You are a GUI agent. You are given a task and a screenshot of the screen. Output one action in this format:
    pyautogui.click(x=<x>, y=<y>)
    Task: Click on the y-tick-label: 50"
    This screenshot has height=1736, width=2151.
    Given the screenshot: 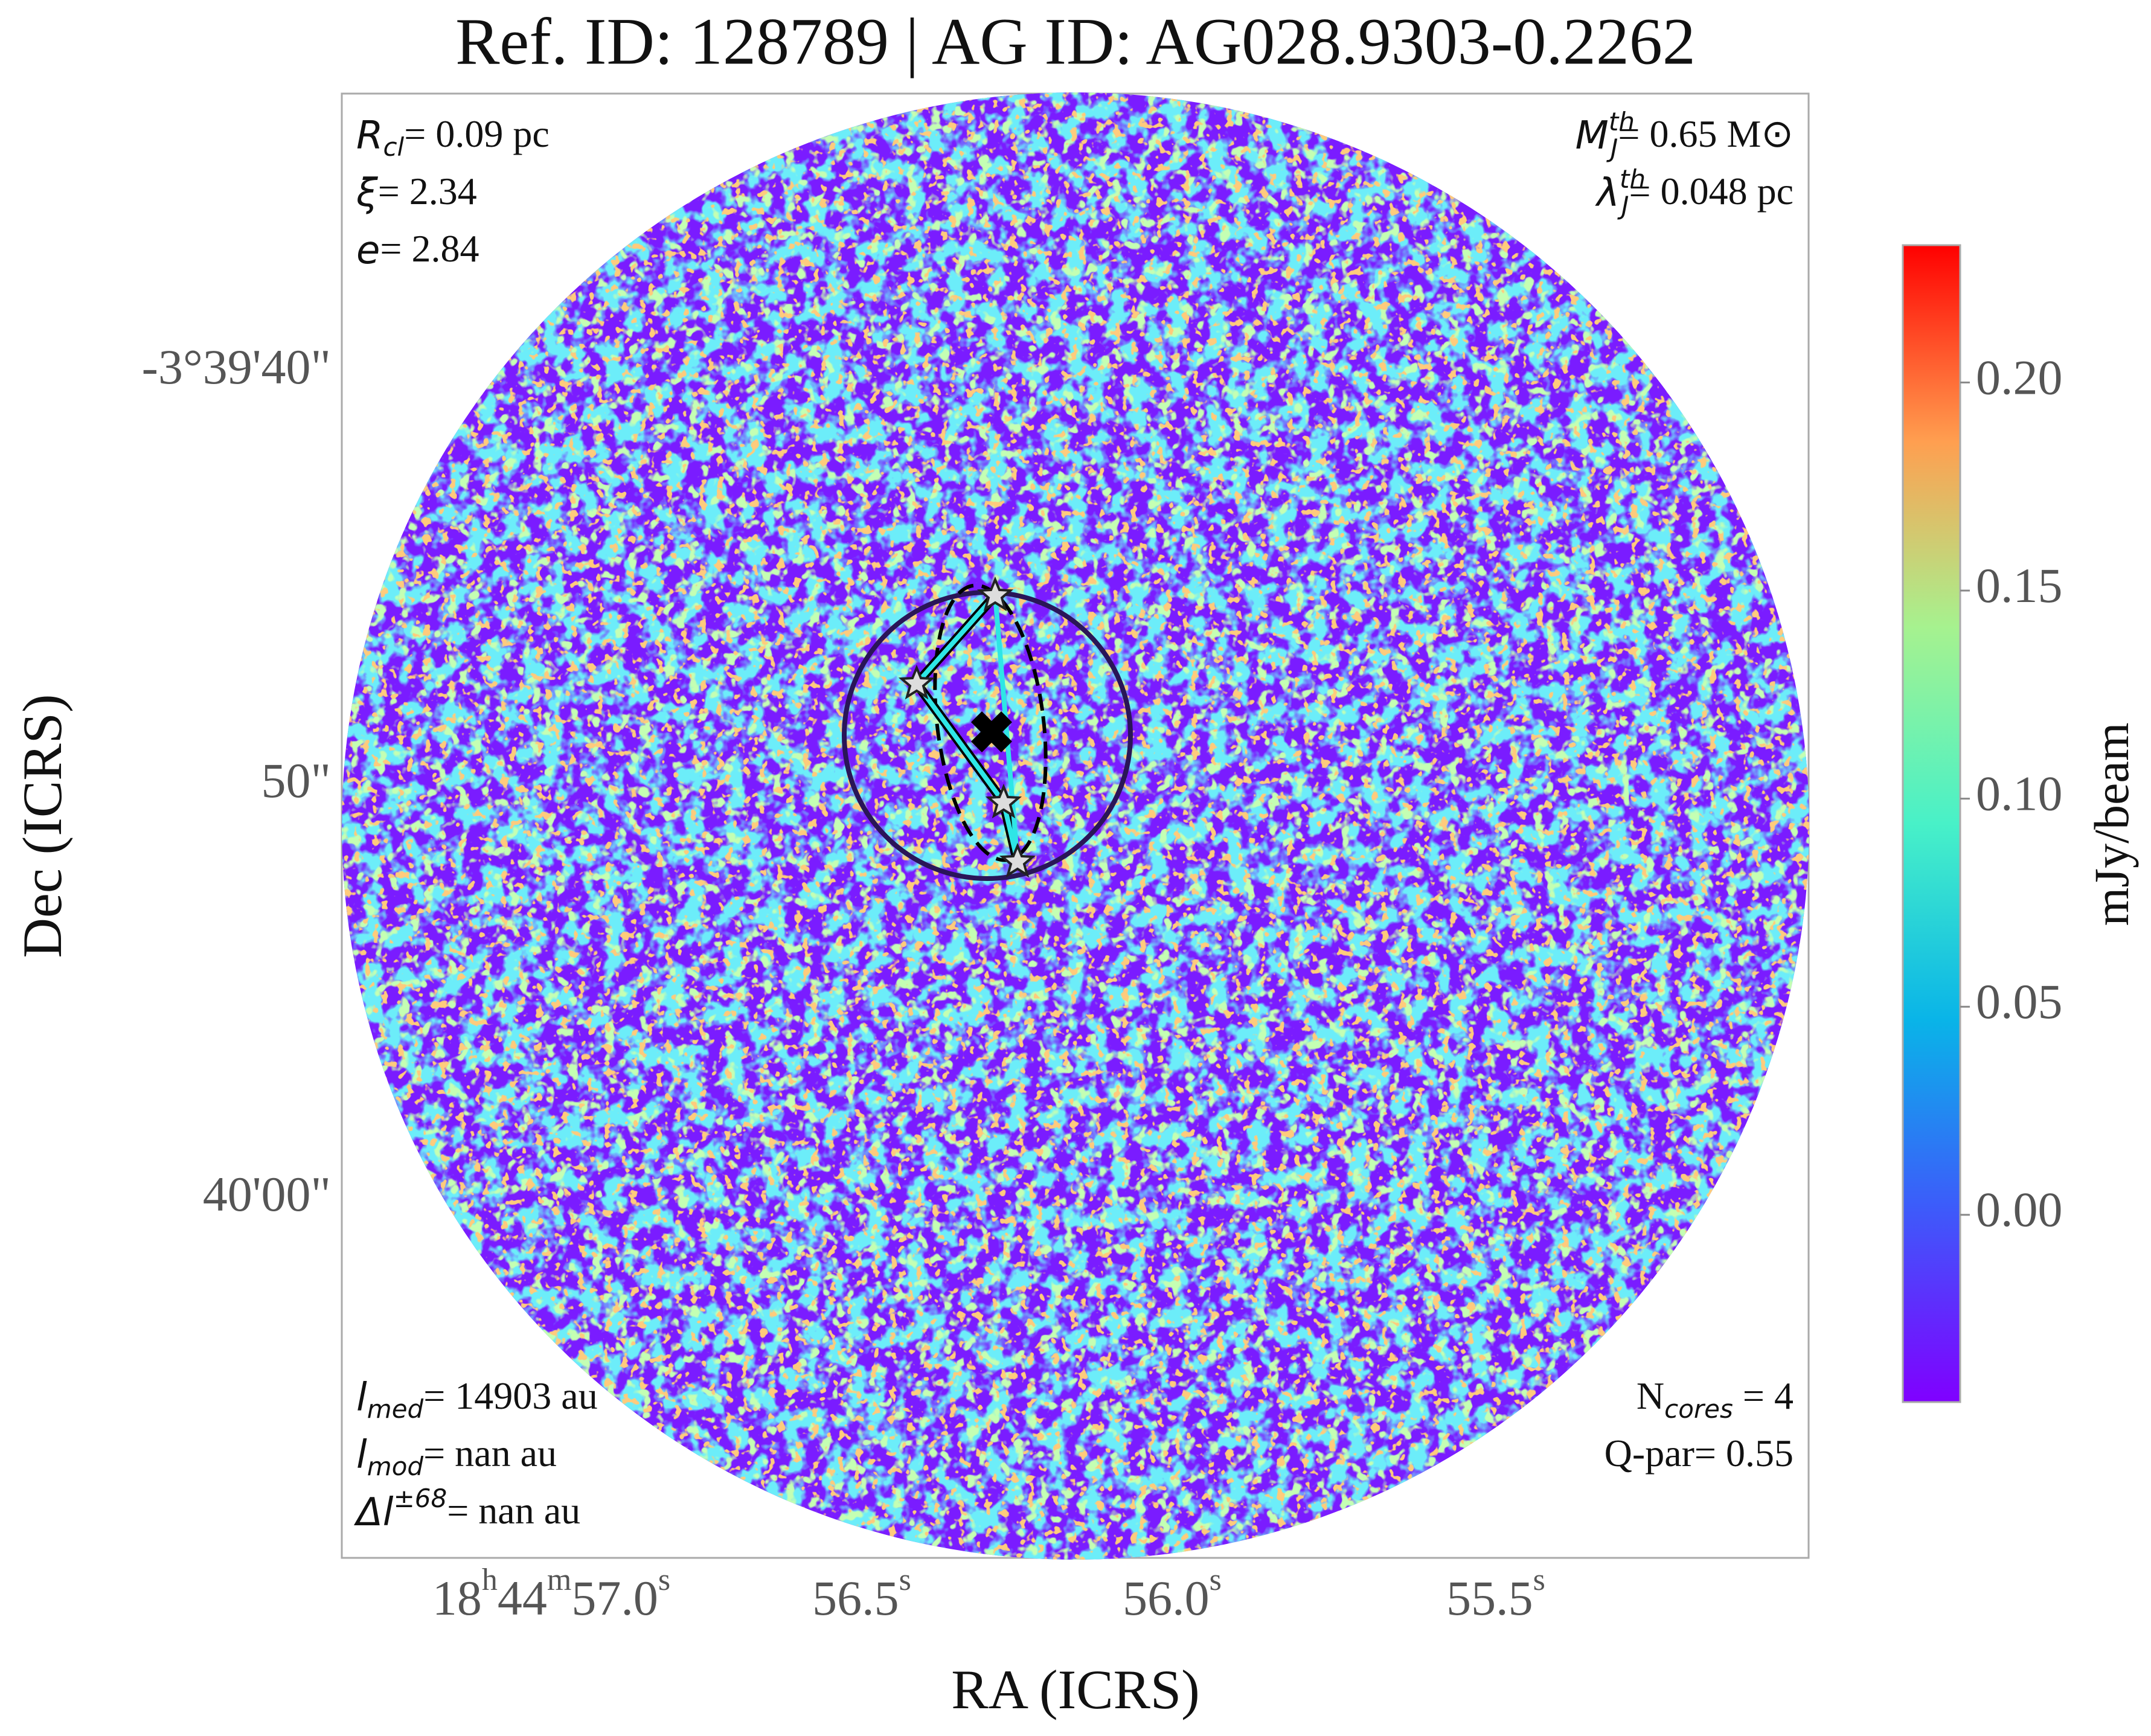 What is the action you would take?
    pyautogui.click(x=296, y=780)
    